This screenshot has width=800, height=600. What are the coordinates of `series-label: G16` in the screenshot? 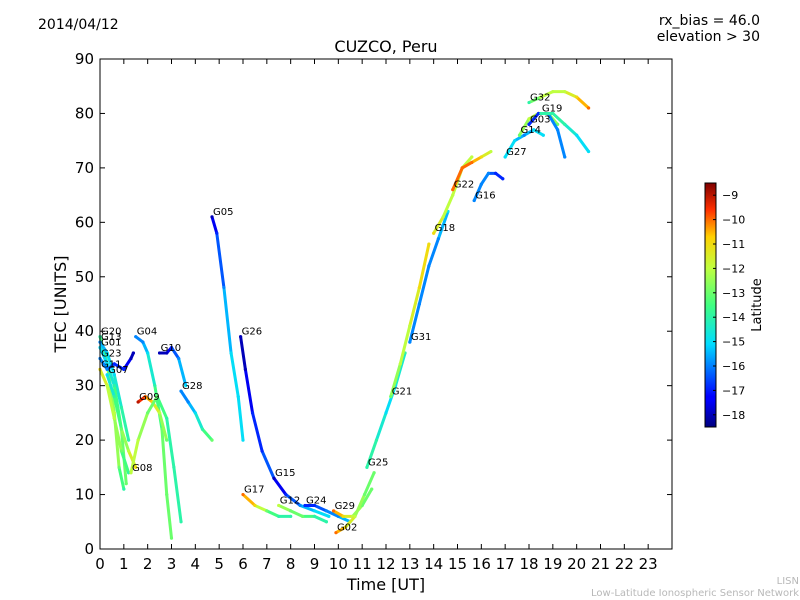 It's located at (485, 196).